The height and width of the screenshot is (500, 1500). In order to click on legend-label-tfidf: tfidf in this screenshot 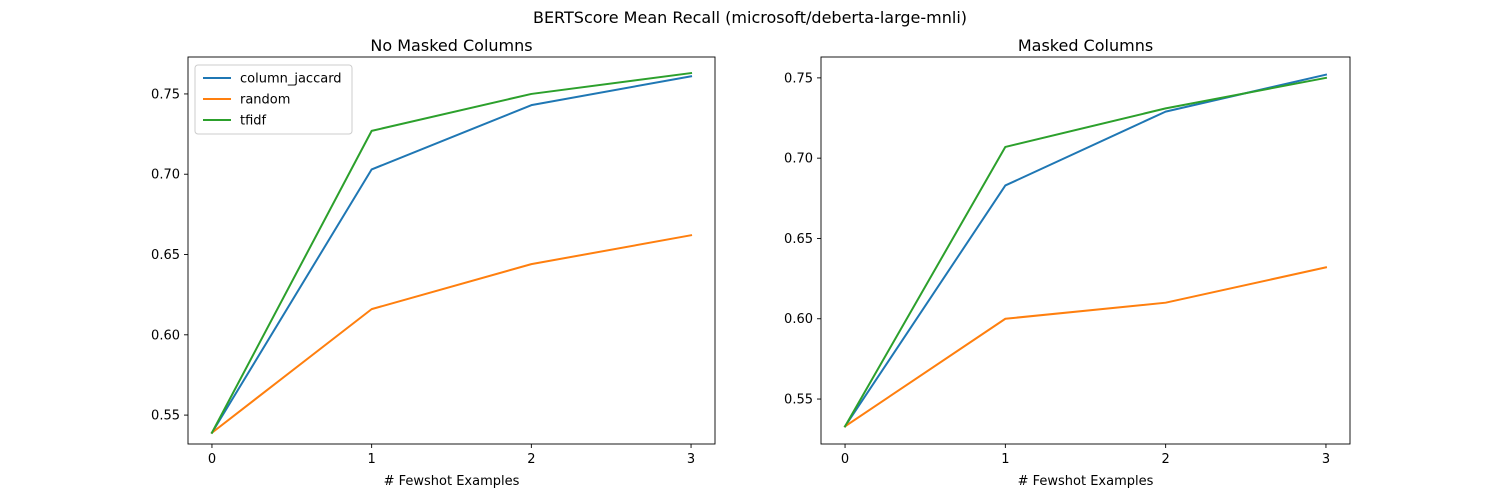, I will do `click(253, 121)`.